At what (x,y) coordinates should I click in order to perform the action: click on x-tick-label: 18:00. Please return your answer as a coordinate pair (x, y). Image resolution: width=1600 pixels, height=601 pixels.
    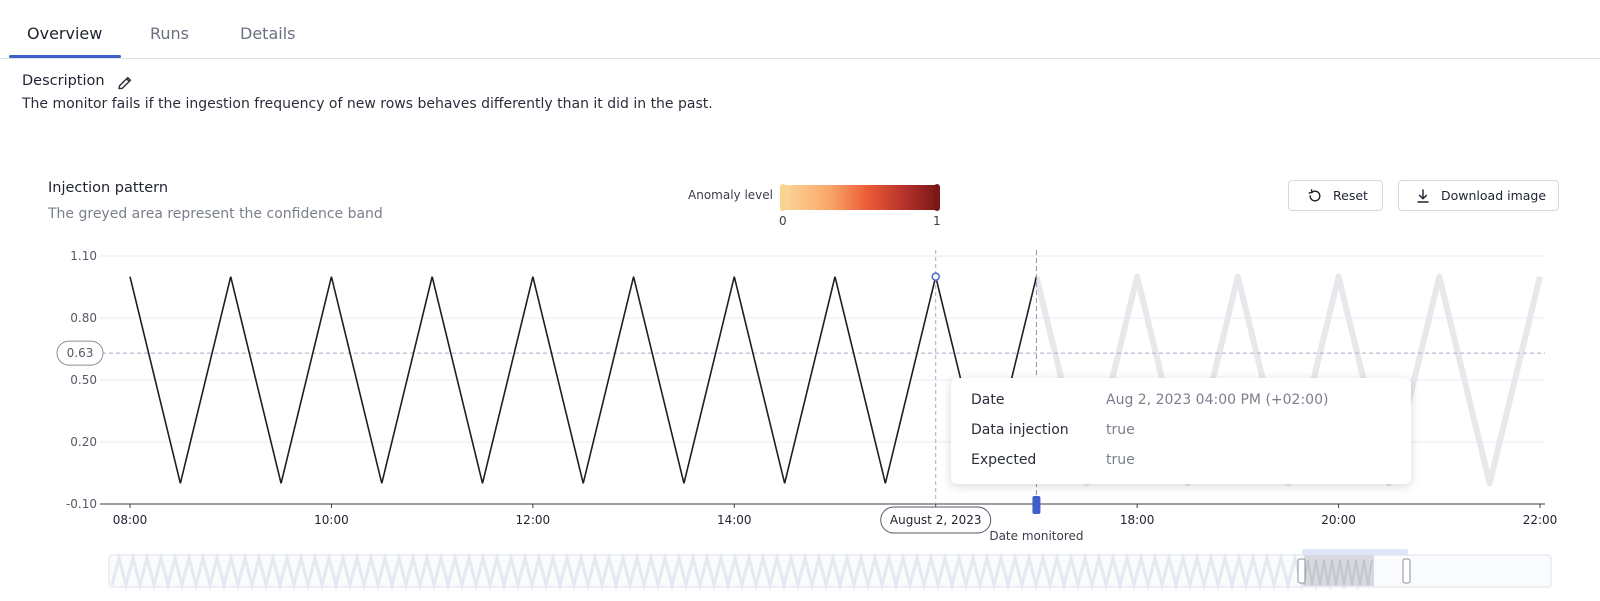
    Looking at the image, I should click on (1137, 520).